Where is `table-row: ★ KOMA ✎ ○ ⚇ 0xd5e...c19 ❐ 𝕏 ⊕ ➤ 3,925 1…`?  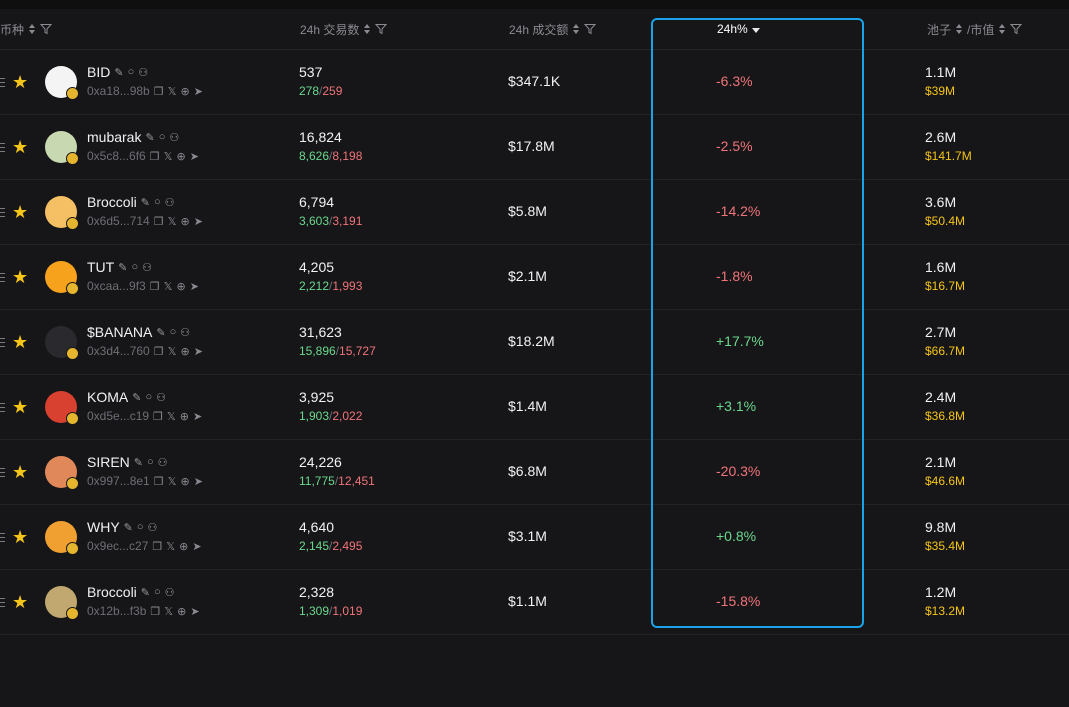
table-row: ★ KOMA ✎ ○ ⚇ 0xd5e...c19 ❐ 𝕏 ⊕ ➤ 3,925 1… is located at coordinates (534, 407).